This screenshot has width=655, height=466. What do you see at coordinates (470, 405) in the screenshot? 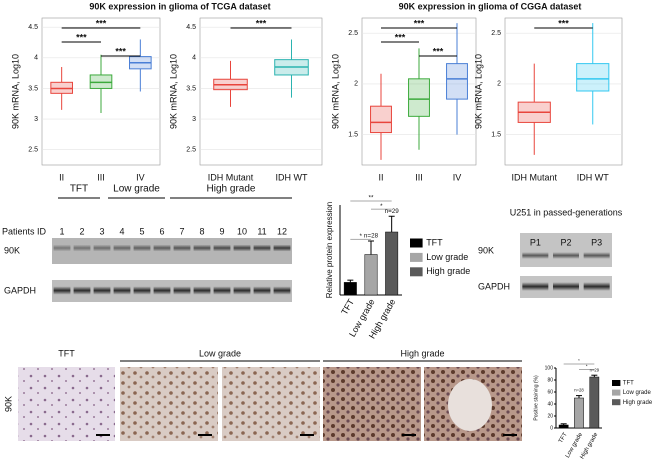
I see `histology-lumen` at bounding box center [470, 405].